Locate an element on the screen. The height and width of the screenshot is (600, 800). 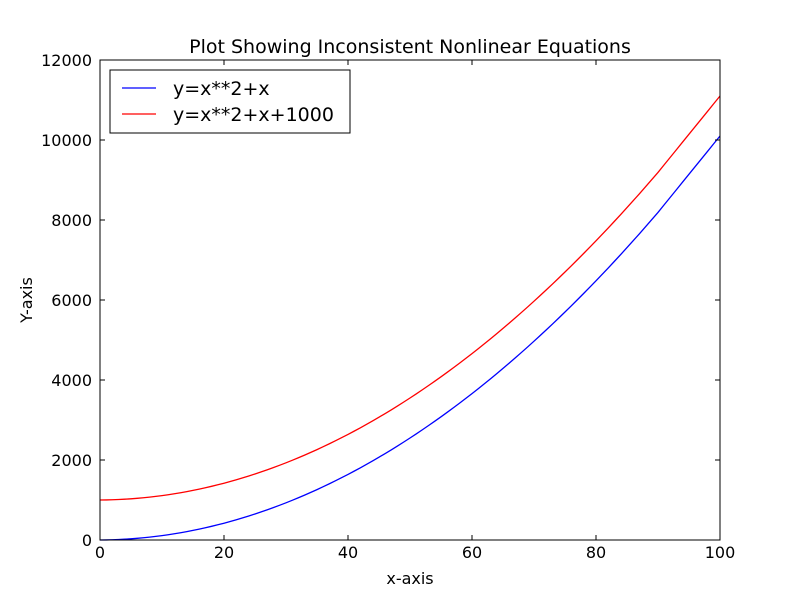
legend: y=x**2+x y=x**2+x+1000 is located at coordinates (230, 101).